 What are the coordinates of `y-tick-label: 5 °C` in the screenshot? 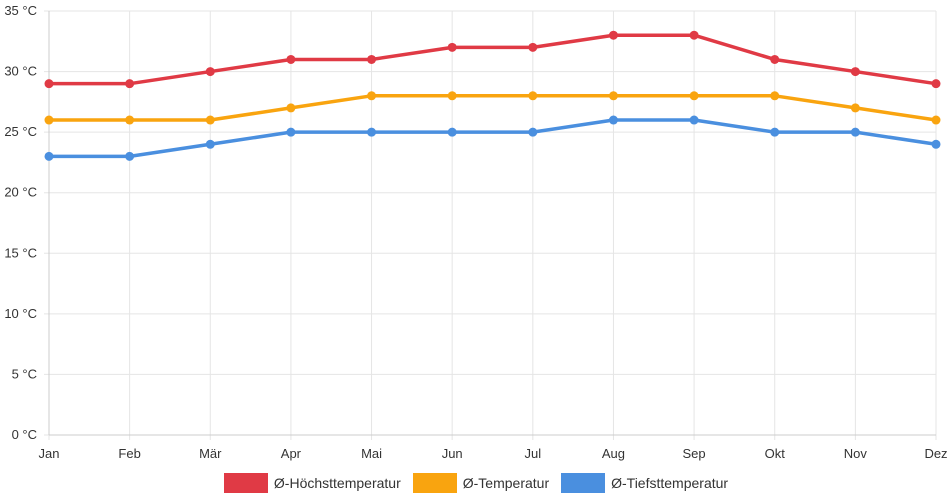 It's located at (24, 373).